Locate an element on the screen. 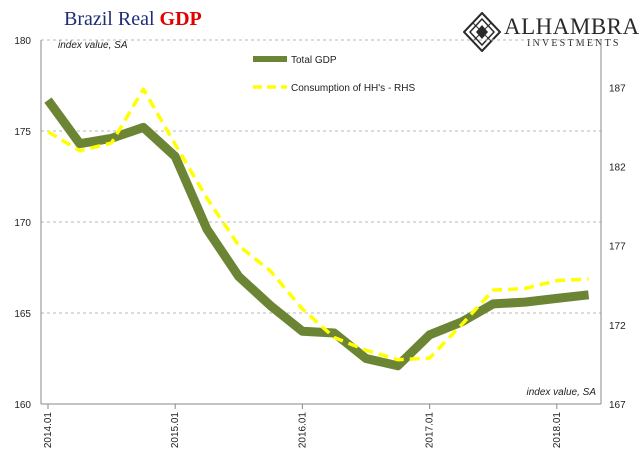 The width and height of the screenshot is (641, 461). y-tick-label-left: 165 is located at coordinates (22, 314).